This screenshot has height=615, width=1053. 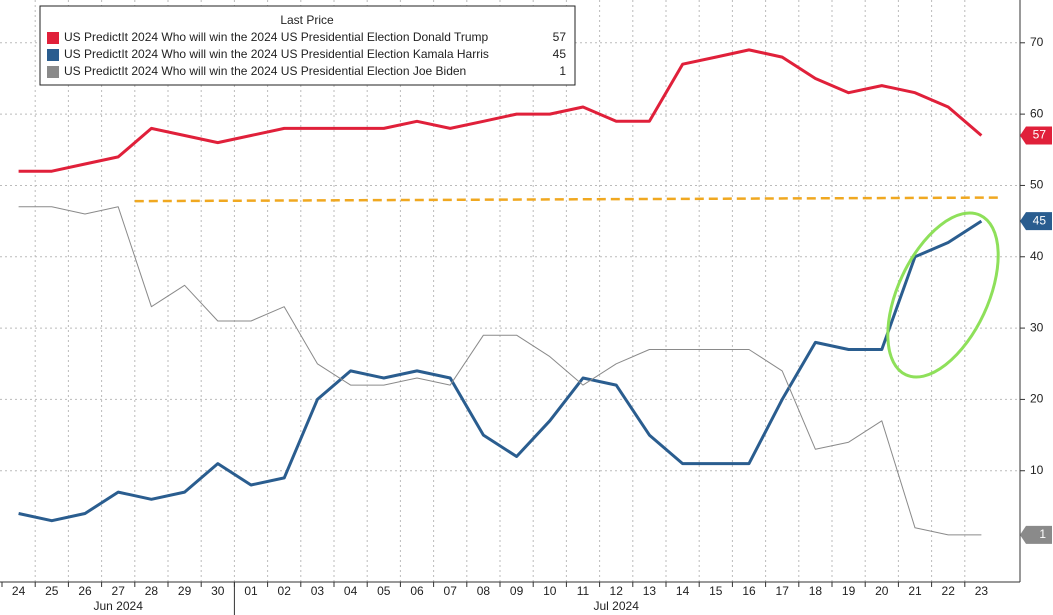 What do you see at coordinates (617, 591) in the screenshot?
I see `x-tick-label: 12` at bounding box center [617, 591].